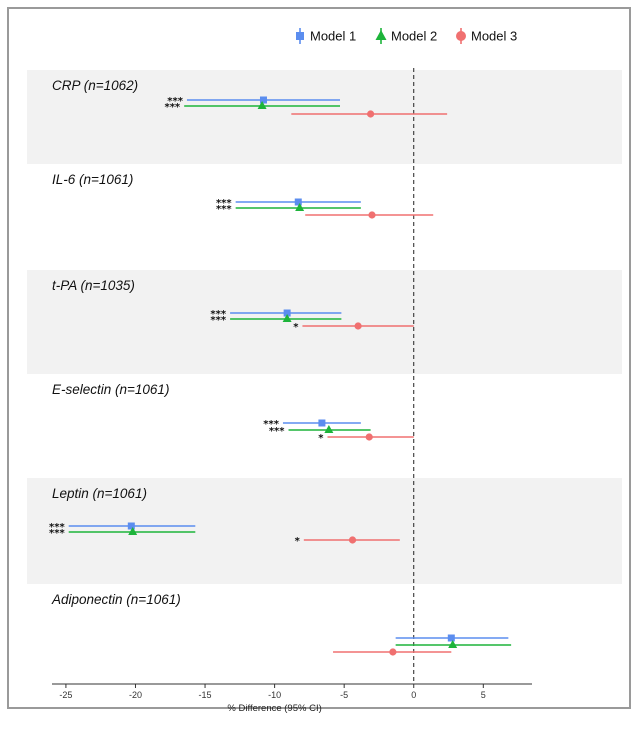 This screenshot has width=634, height=732. I want to click on legend-square-marker, so click(300, 36).